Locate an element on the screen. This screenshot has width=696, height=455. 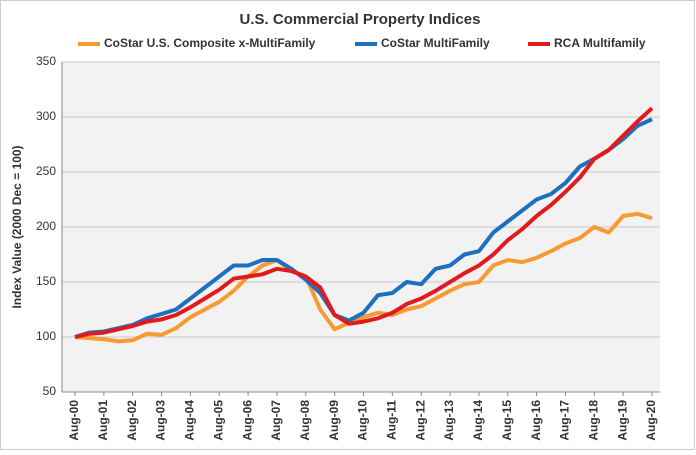
legend-label: CoStar U.S. Composite x-MultiFamily is located at coordinates (210, 43).